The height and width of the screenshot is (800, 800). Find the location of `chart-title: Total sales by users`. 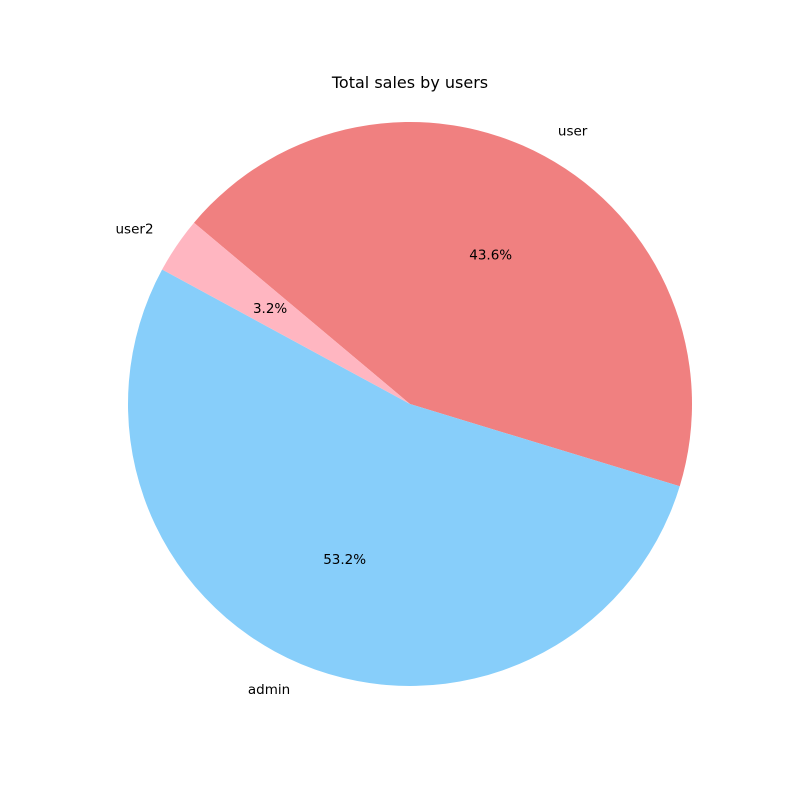

chart-title: Total sales by users is located at coordinates (409, 82).